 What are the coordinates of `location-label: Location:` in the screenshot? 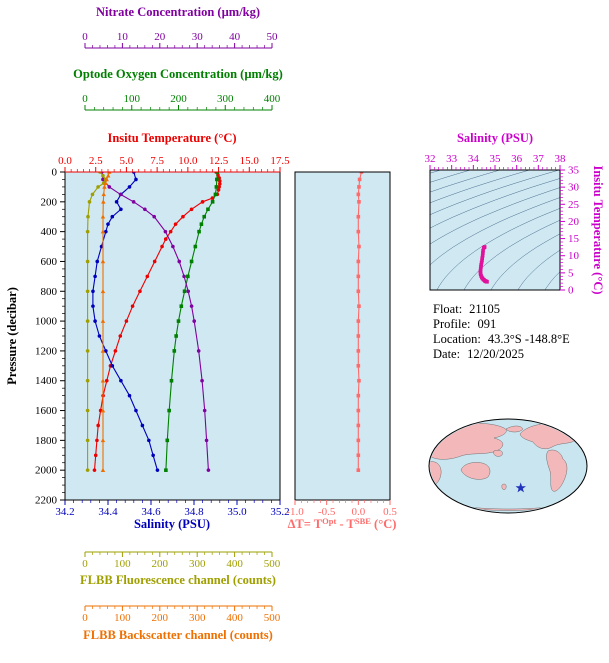 It's located at (457, 339).